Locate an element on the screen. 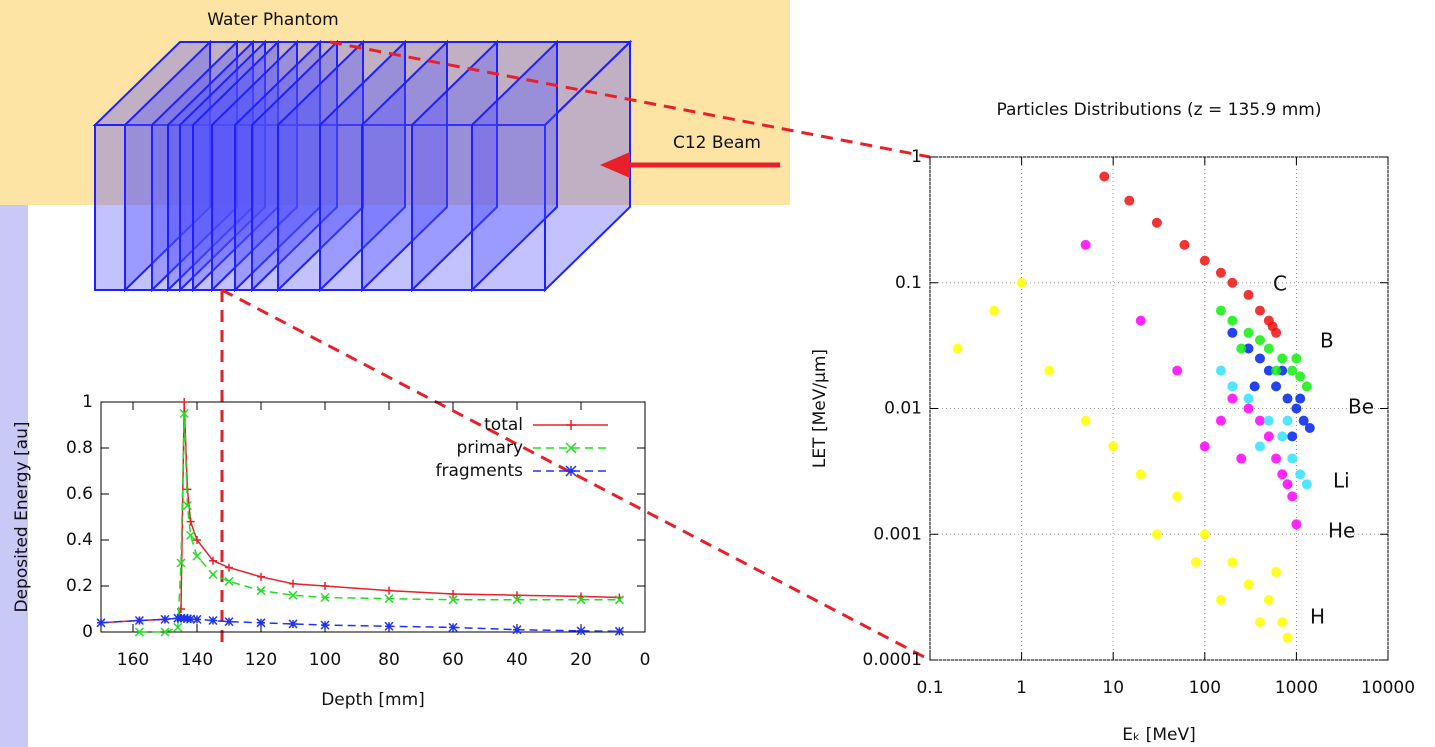  x-tick-label: 120 is located at coordinates (261, 660).